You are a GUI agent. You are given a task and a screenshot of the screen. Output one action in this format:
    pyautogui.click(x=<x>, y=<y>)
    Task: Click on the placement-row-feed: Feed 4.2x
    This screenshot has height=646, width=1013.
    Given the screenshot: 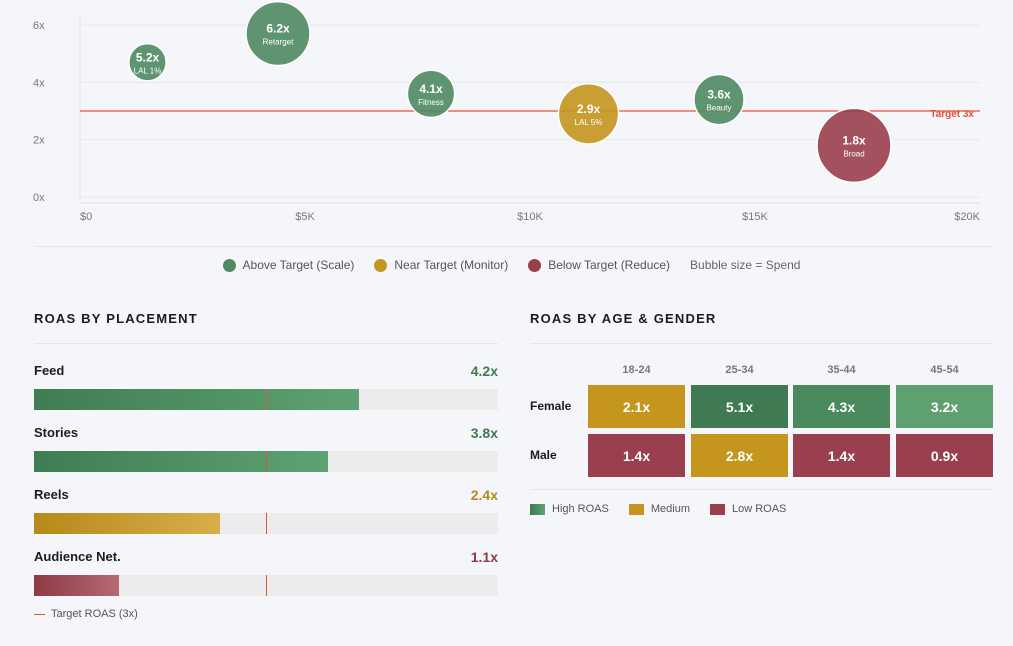 What is the action you would take?
    pyautogui.click(x=266, y=386)
    